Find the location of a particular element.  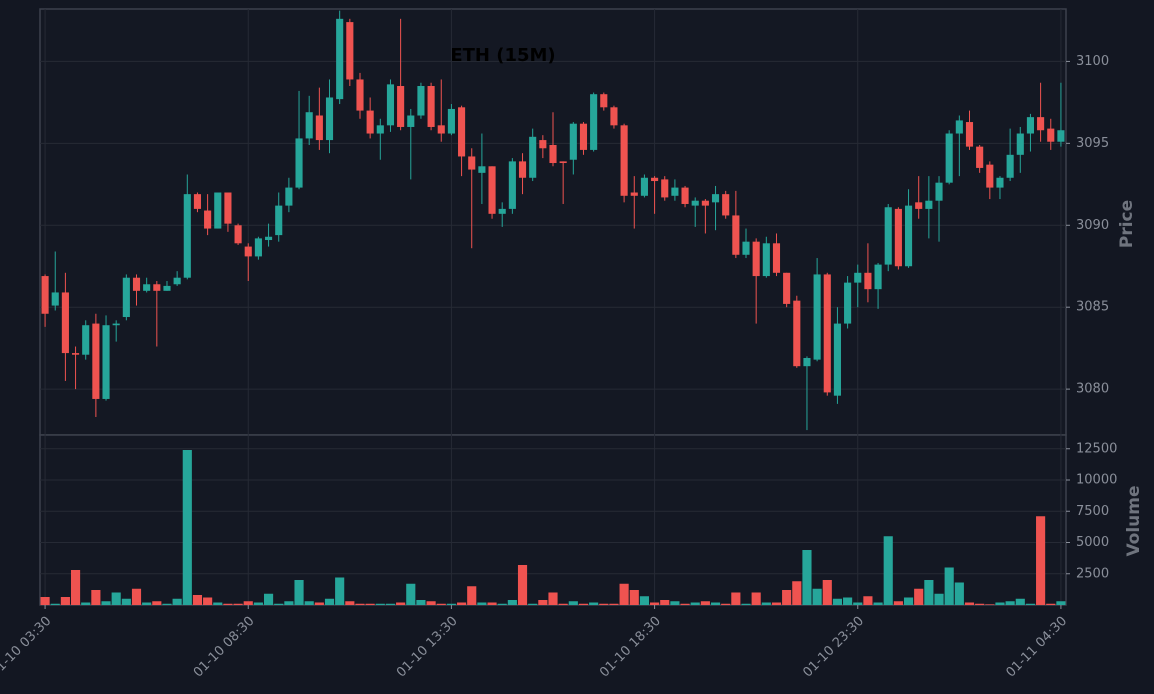

chart-title: ETH (15M) is located at coordinates (502, 55).